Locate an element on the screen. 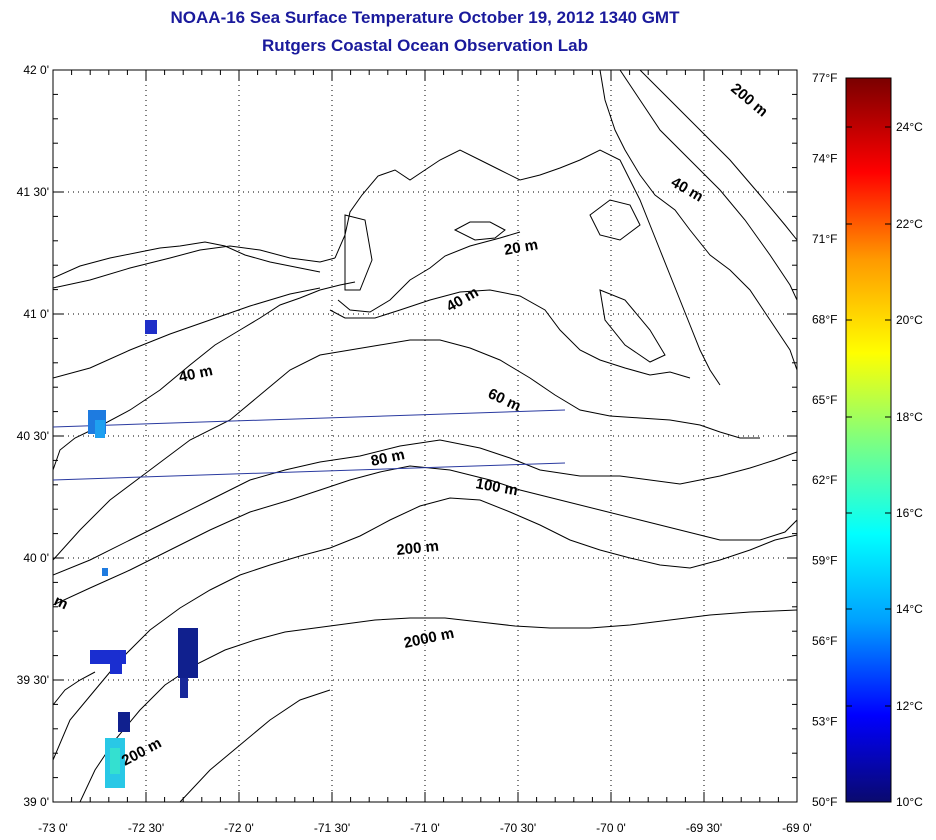 Image resolution: width=936 pixels, height=840 pixels. y-tick-label: 40 30' is located at coordinates (33, 436).